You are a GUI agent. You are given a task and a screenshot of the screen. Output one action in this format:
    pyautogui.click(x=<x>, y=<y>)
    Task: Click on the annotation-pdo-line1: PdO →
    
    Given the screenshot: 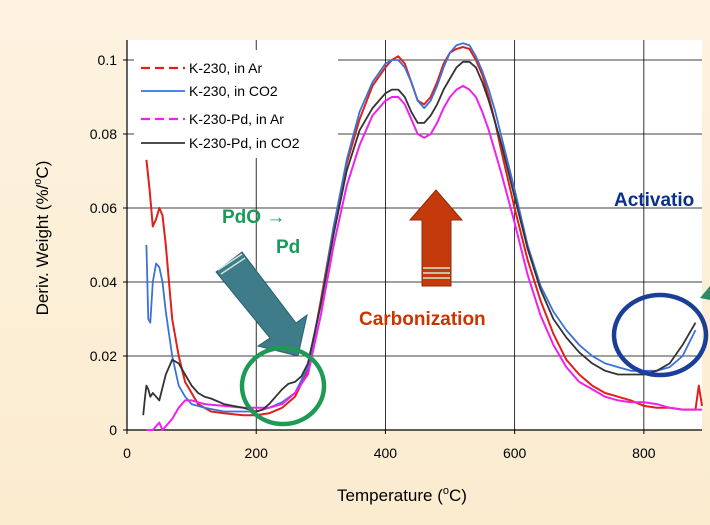 What is the action you would take?
    pyautogui.click(x=253, y=217)
    